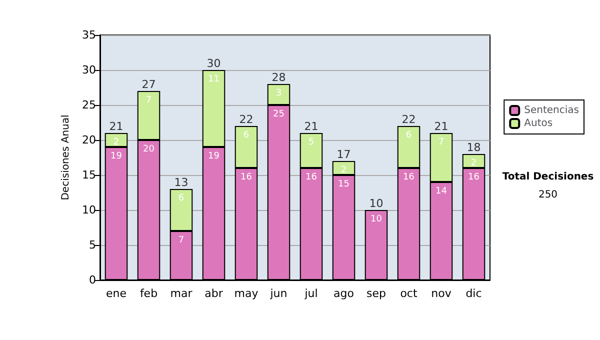  Describe the element at coordinates (278, 115) in the screenshot. I see `data-label: 25` at that location.